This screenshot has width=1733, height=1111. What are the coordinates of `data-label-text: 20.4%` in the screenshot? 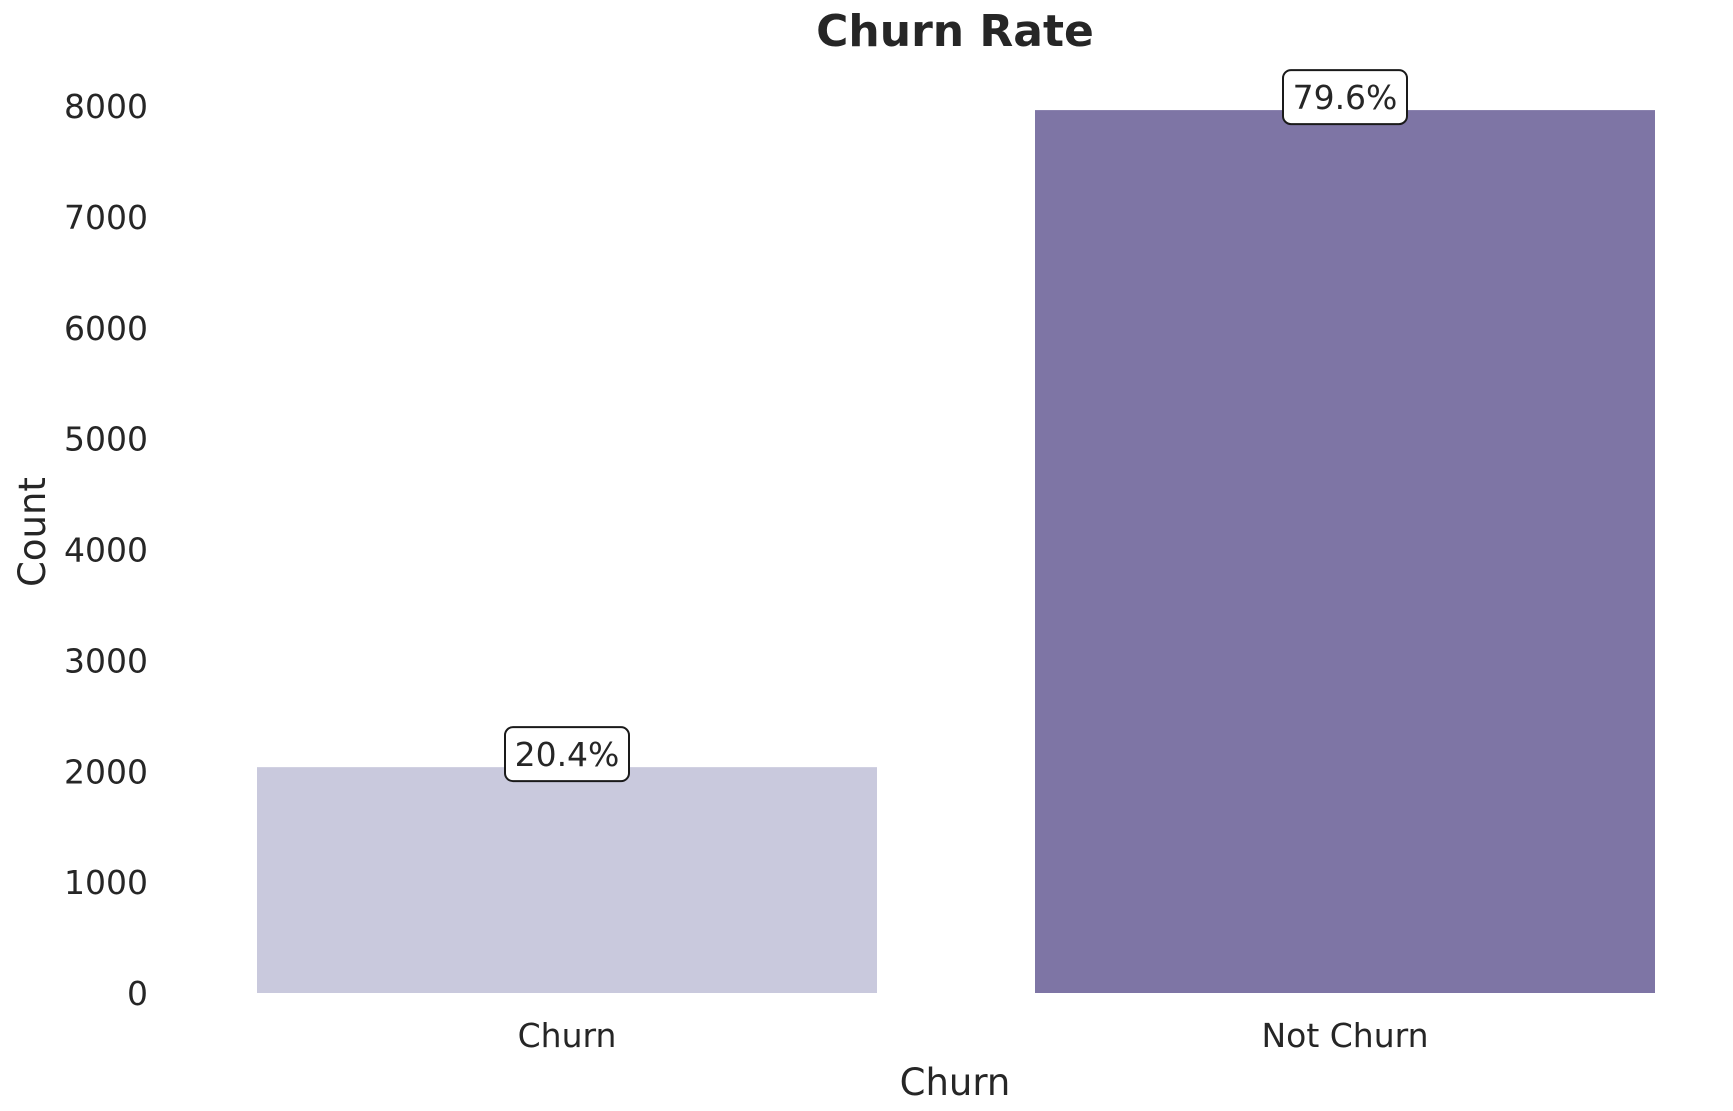 It's located at (567, 754).